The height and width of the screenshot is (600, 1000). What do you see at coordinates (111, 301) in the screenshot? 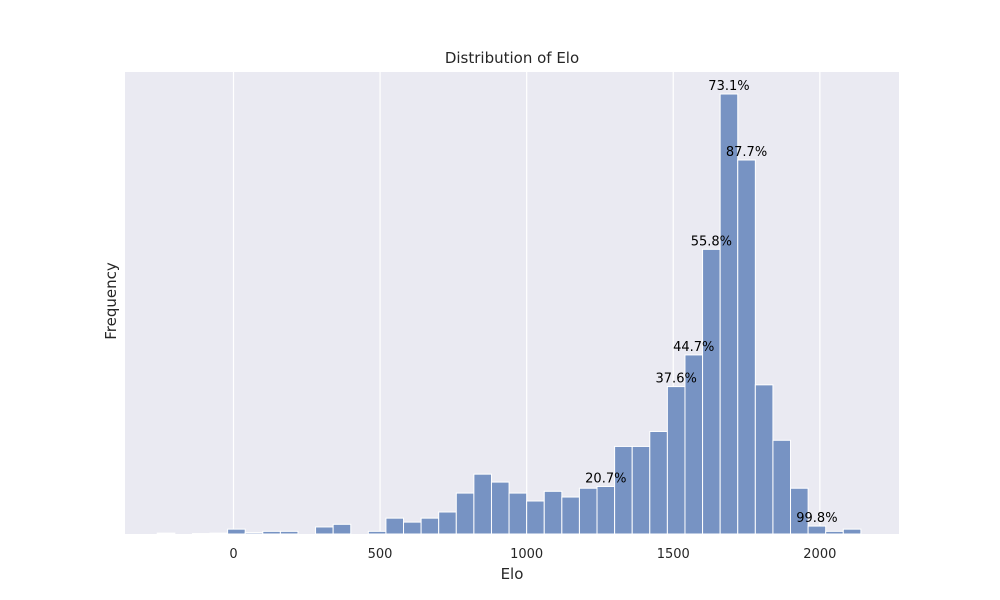
I see `y-axis-label: Frequency` at bounding box center [111, 301].